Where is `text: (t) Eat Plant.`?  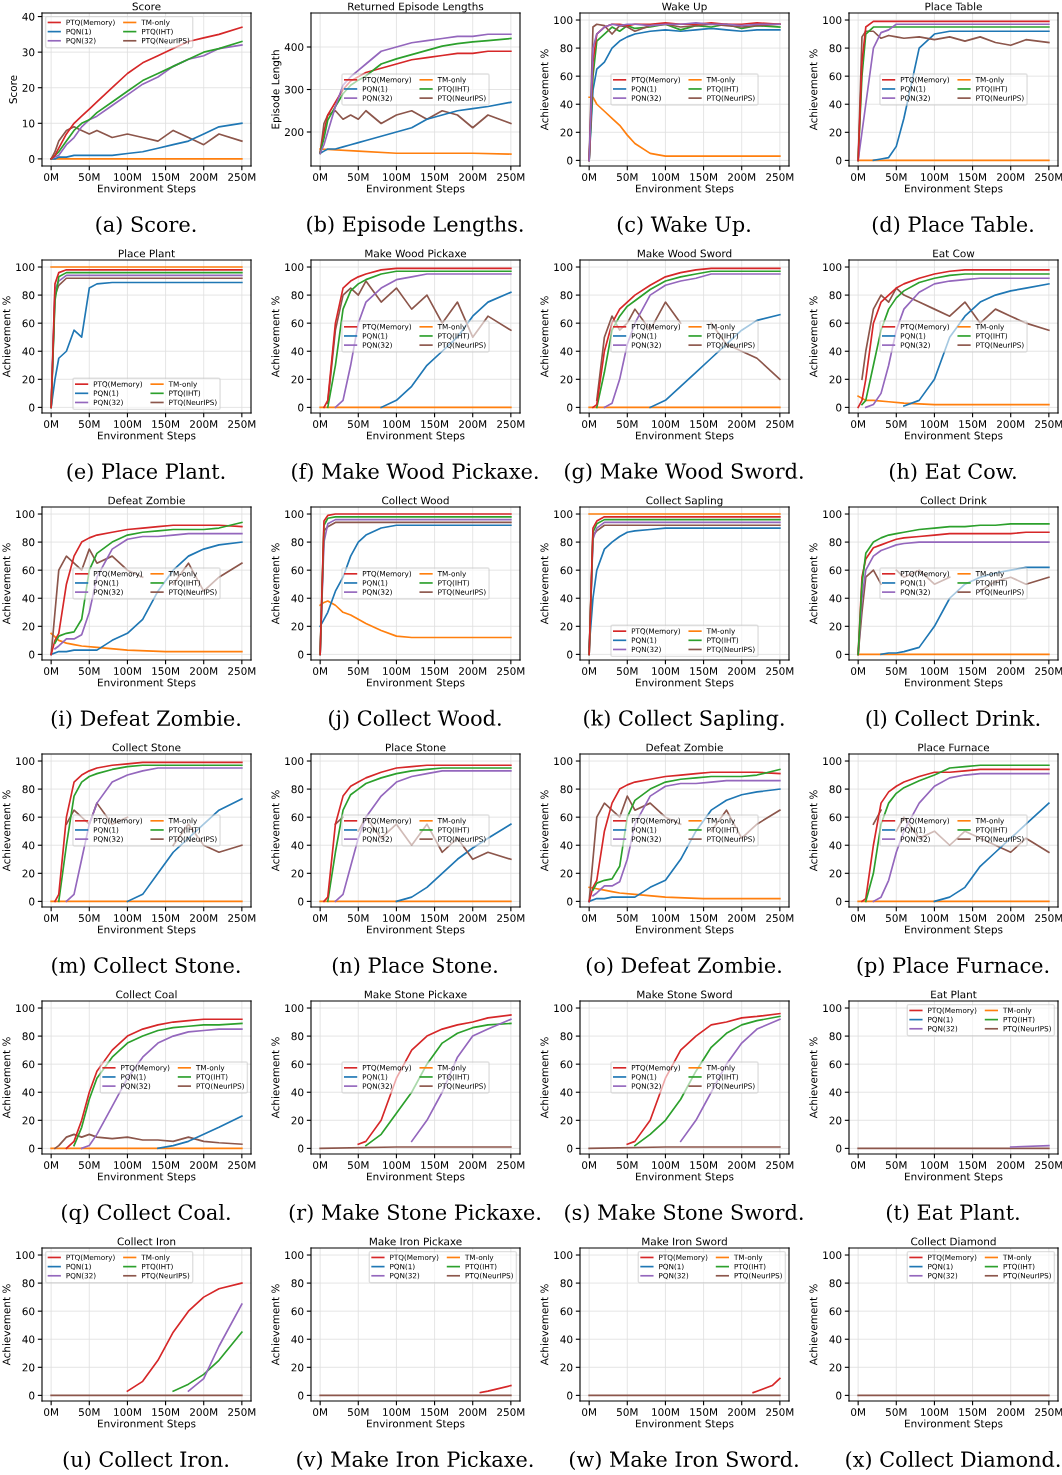
text: (t) Eat Plant. is located at coordinates (952, 1213).